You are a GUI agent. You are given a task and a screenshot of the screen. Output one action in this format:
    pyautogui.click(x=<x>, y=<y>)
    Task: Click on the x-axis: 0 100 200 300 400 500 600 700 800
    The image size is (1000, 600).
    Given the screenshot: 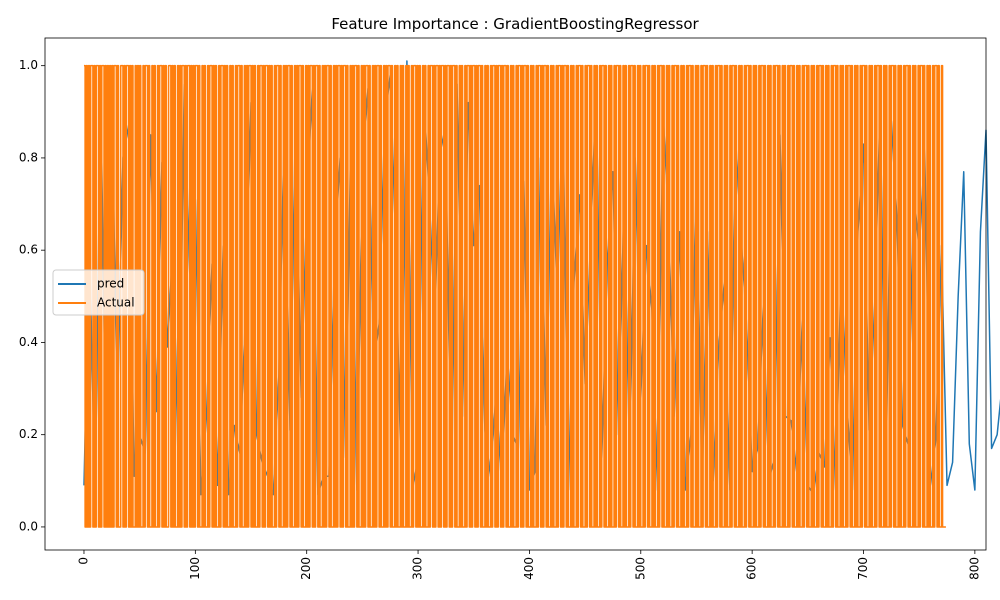 What is the action you would take?
    pyautogui.click(x=528, y=565)
    